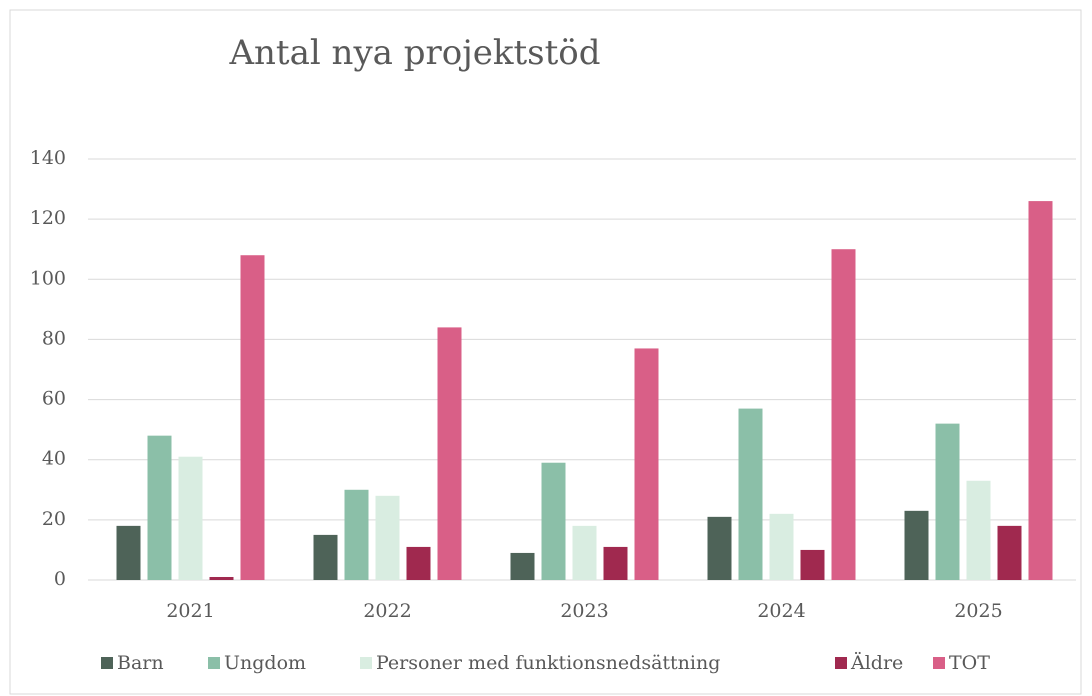 The image size is (1092, 696). I want to click on x-tick-label: 2021, so click(190, 611).